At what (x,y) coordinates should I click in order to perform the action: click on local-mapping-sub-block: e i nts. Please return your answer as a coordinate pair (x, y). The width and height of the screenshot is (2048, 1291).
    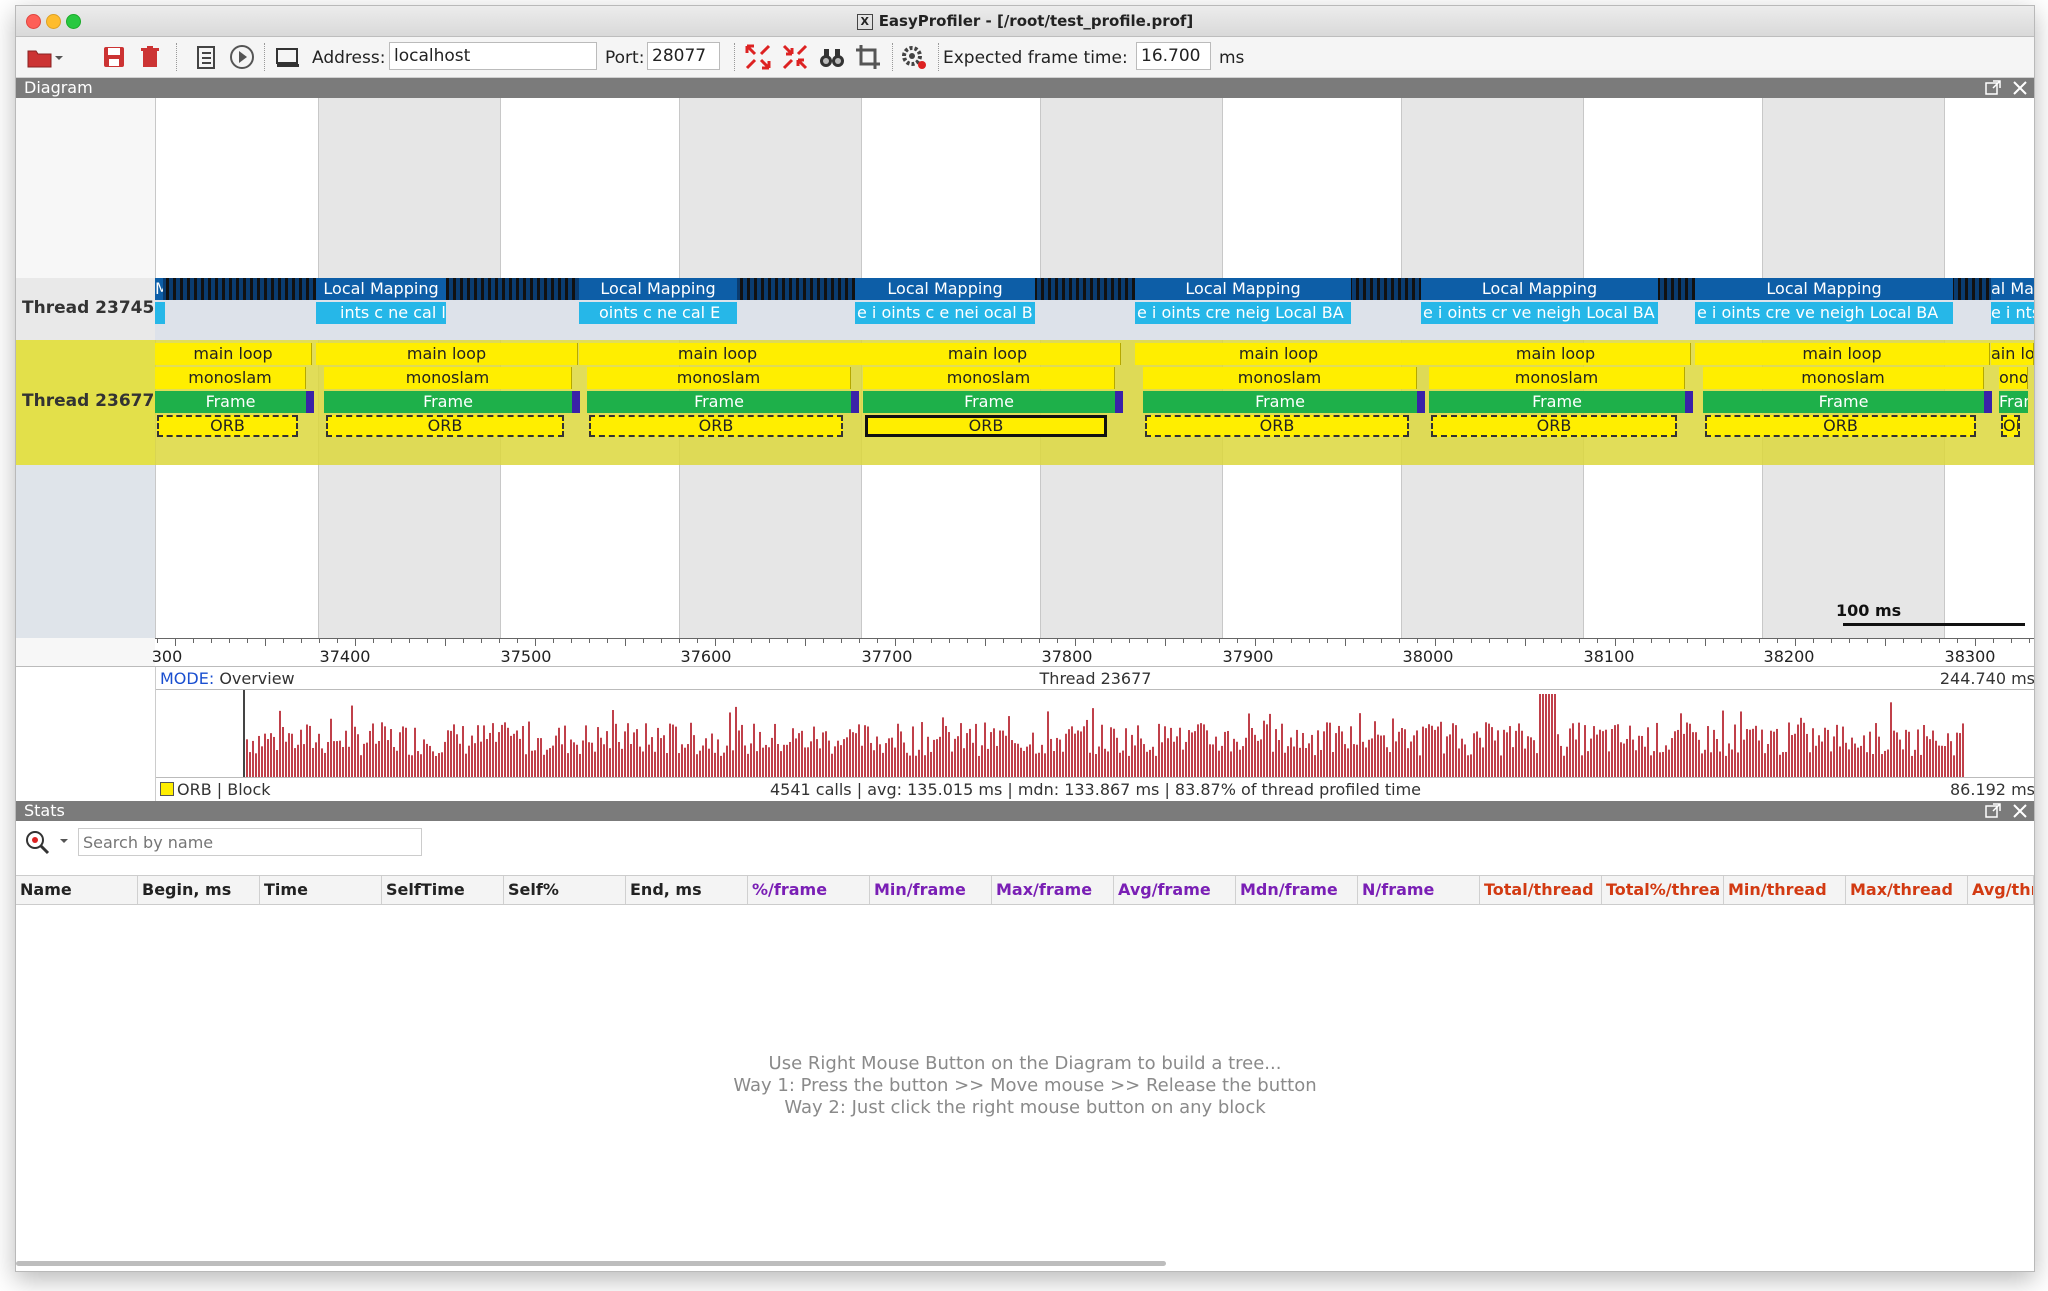
    Looking at the image, I should click on (2012, 313).